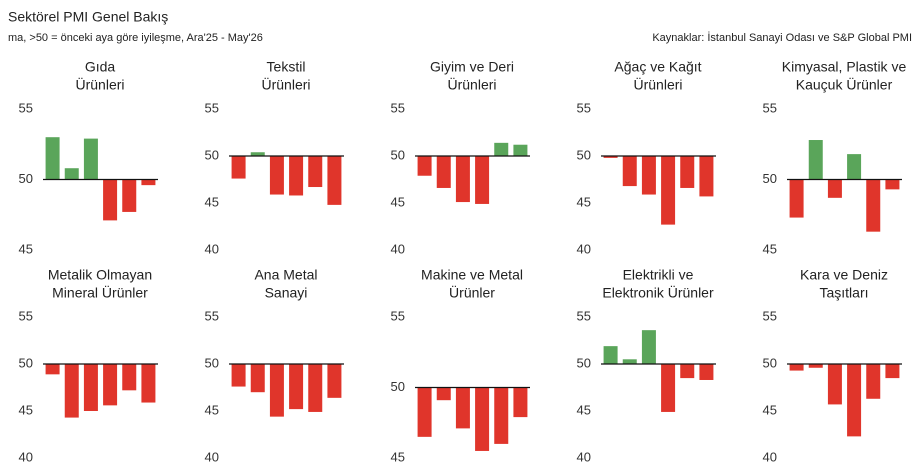 This screenshot has width=916, height=476. Describe the element at coordinates (844, 67) in the screenshot. I see `chart-title: Kimyasal, Plastik ve` at that location.